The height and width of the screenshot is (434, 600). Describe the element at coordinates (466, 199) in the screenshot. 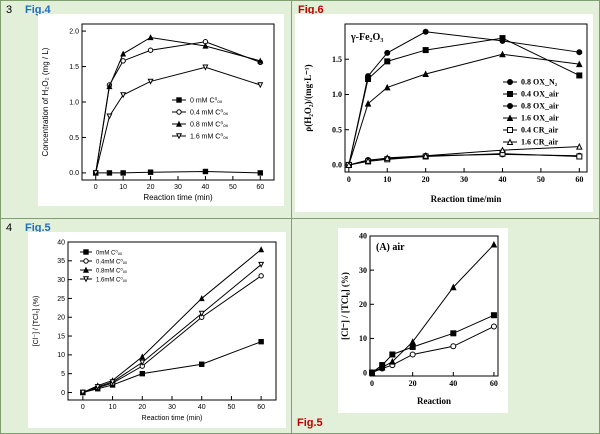

I see `x-axis-label: Reaction time/min` at that location.